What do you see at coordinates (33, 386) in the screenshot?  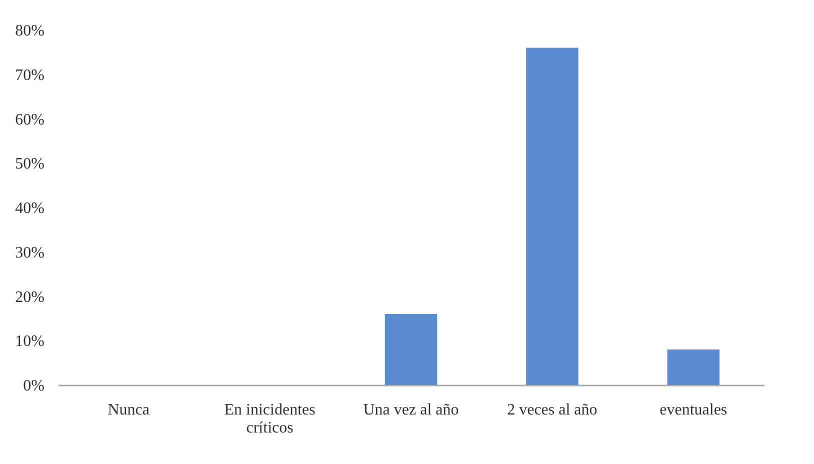 I see `y-tick-label: 0%` at bounding box center [33, 386].